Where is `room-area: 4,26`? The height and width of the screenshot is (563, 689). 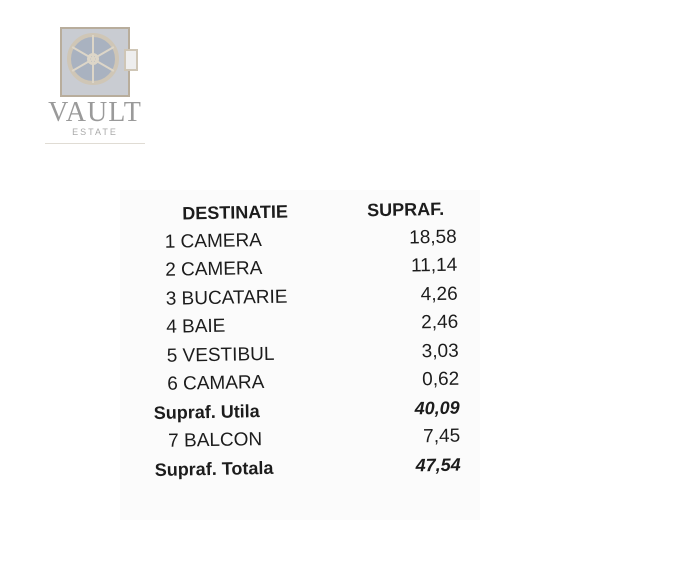
room-area: 4,26 is located at coordinates (439, 294).